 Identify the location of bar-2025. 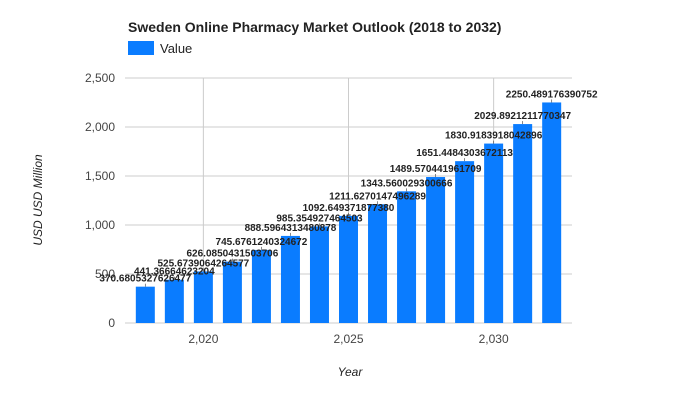
(348, 269).